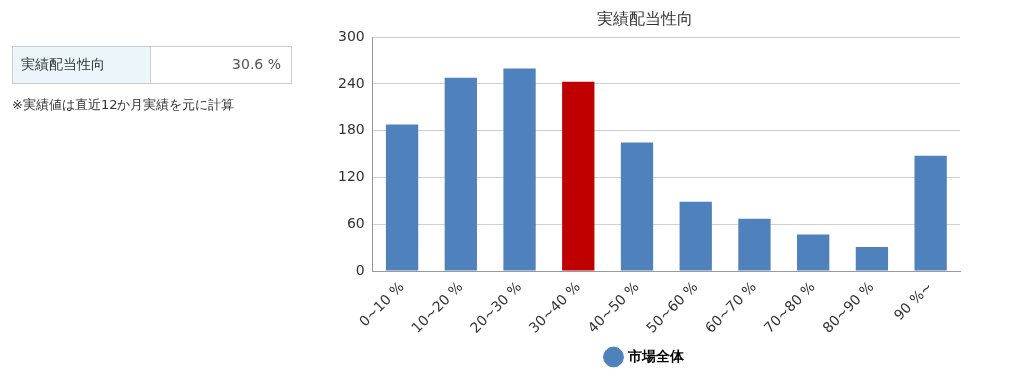  I want to click on y-tick-label: 300, so click(351, 35).